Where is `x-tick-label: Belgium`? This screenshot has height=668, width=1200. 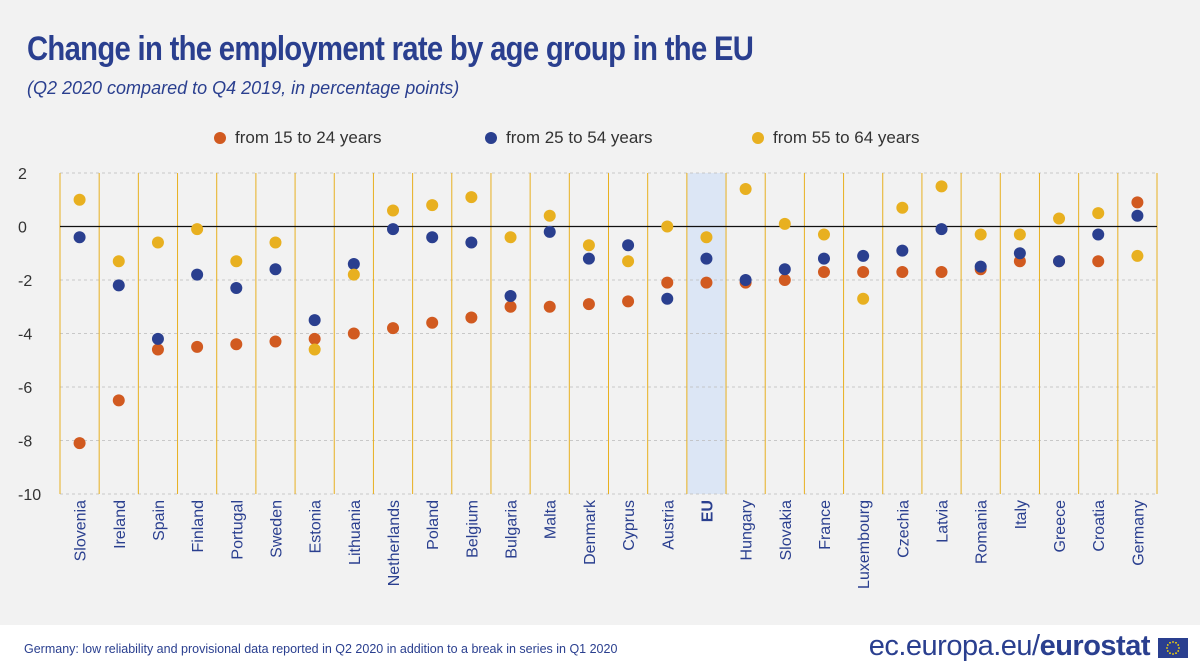
x-tick-label: Belgium is located at coordinates (472, 529).